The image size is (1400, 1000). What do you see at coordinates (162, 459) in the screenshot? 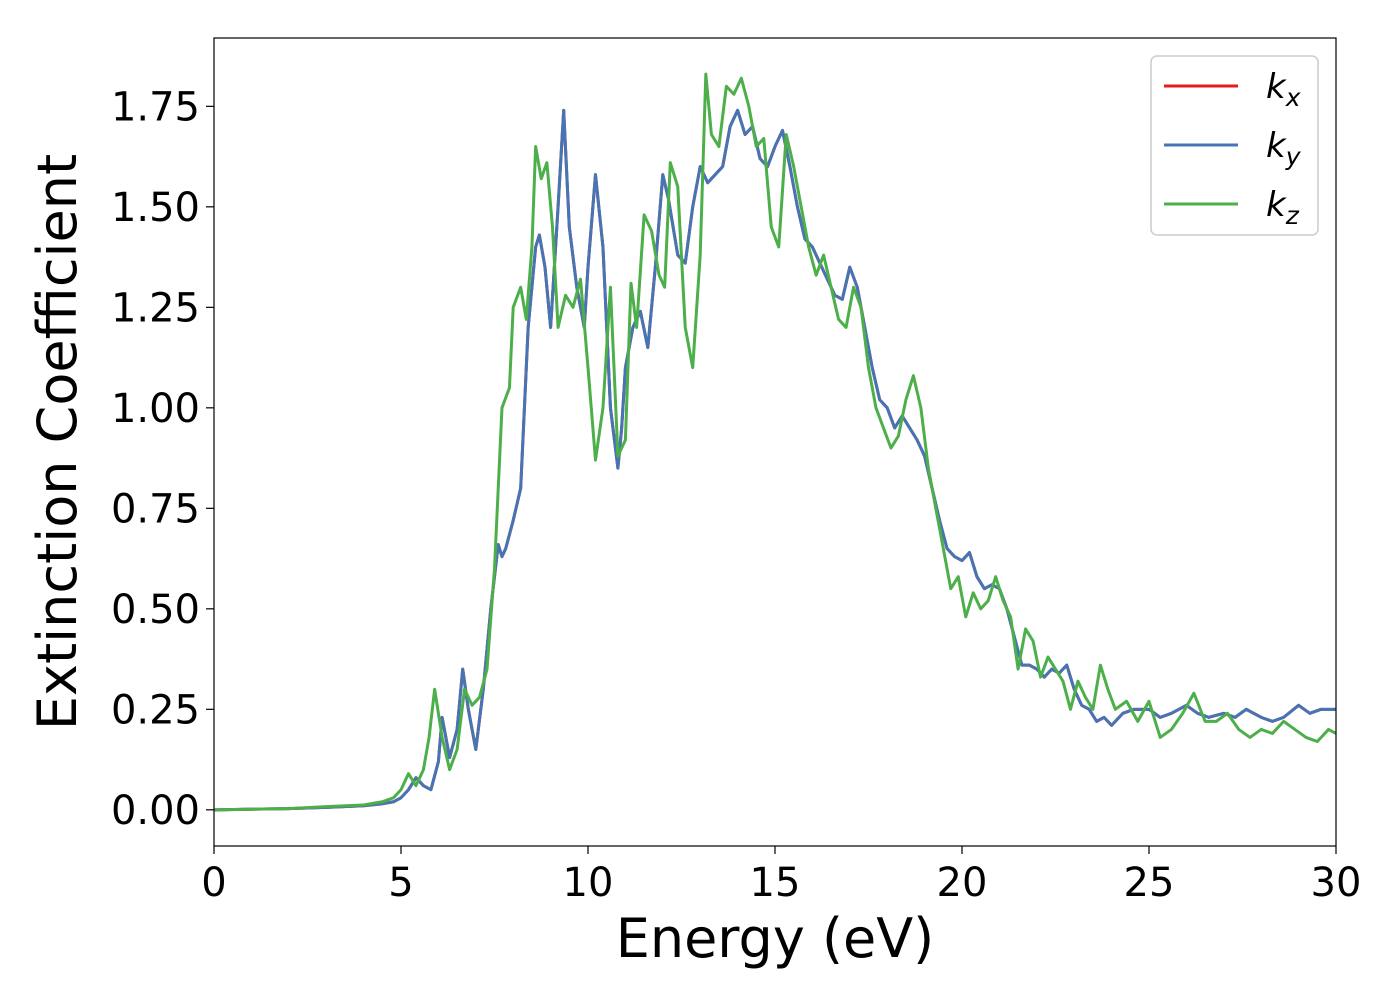
I see `y-axis: 0.00 0.25 0.50 0.75 1.00 1.25 1.50 1.75` at bounding box center [162, 459].